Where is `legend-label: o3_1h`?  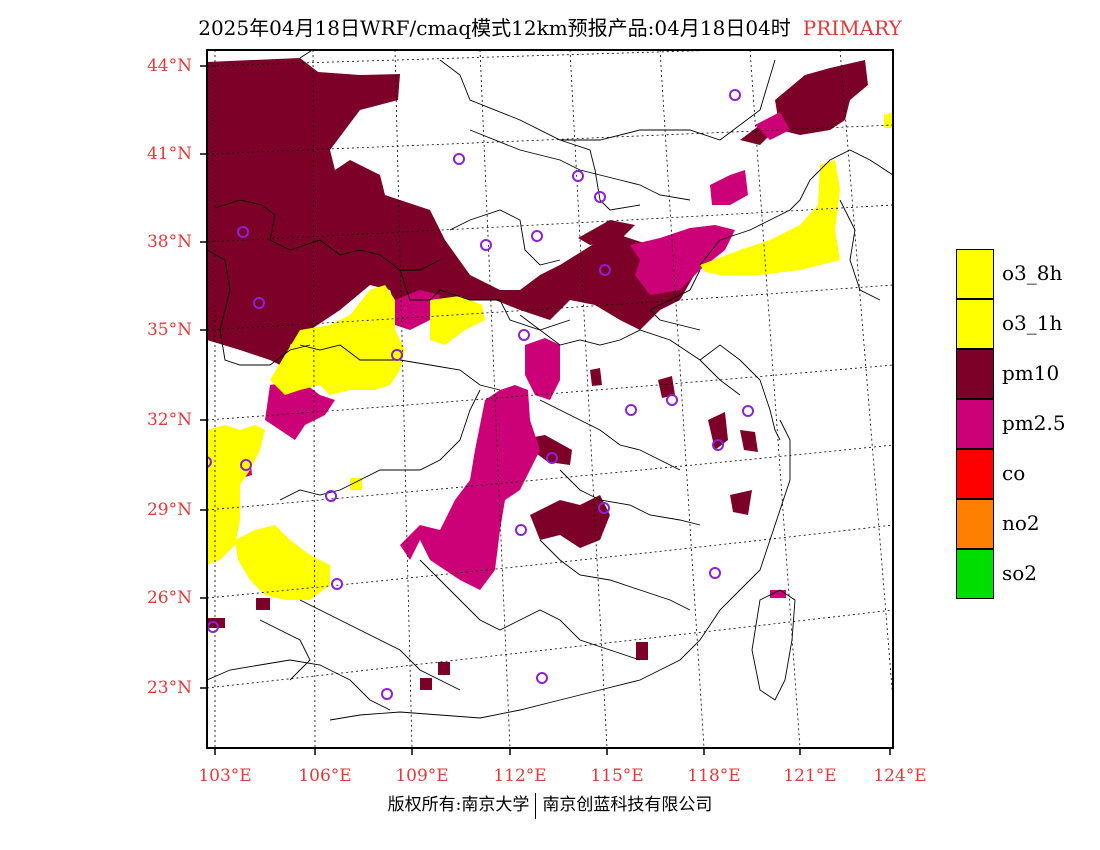 legend-label: o3_1h is located at coordinates (1032, 323).